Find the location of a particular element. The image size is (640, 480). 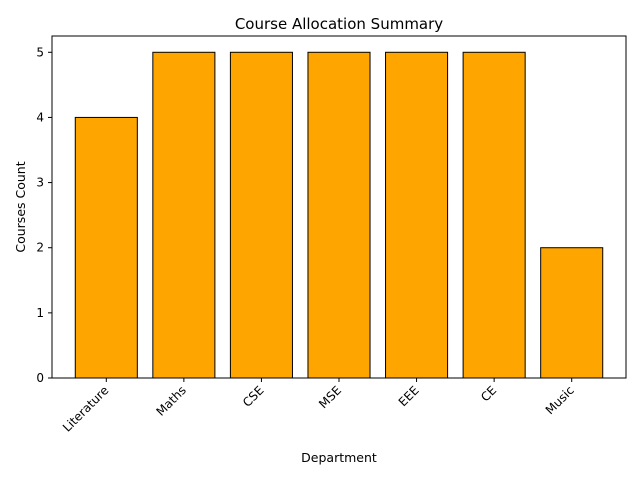

x-axis-ticks: Literature Maths CSE MSE EEE CE Music is located at coordinates (318, 406).